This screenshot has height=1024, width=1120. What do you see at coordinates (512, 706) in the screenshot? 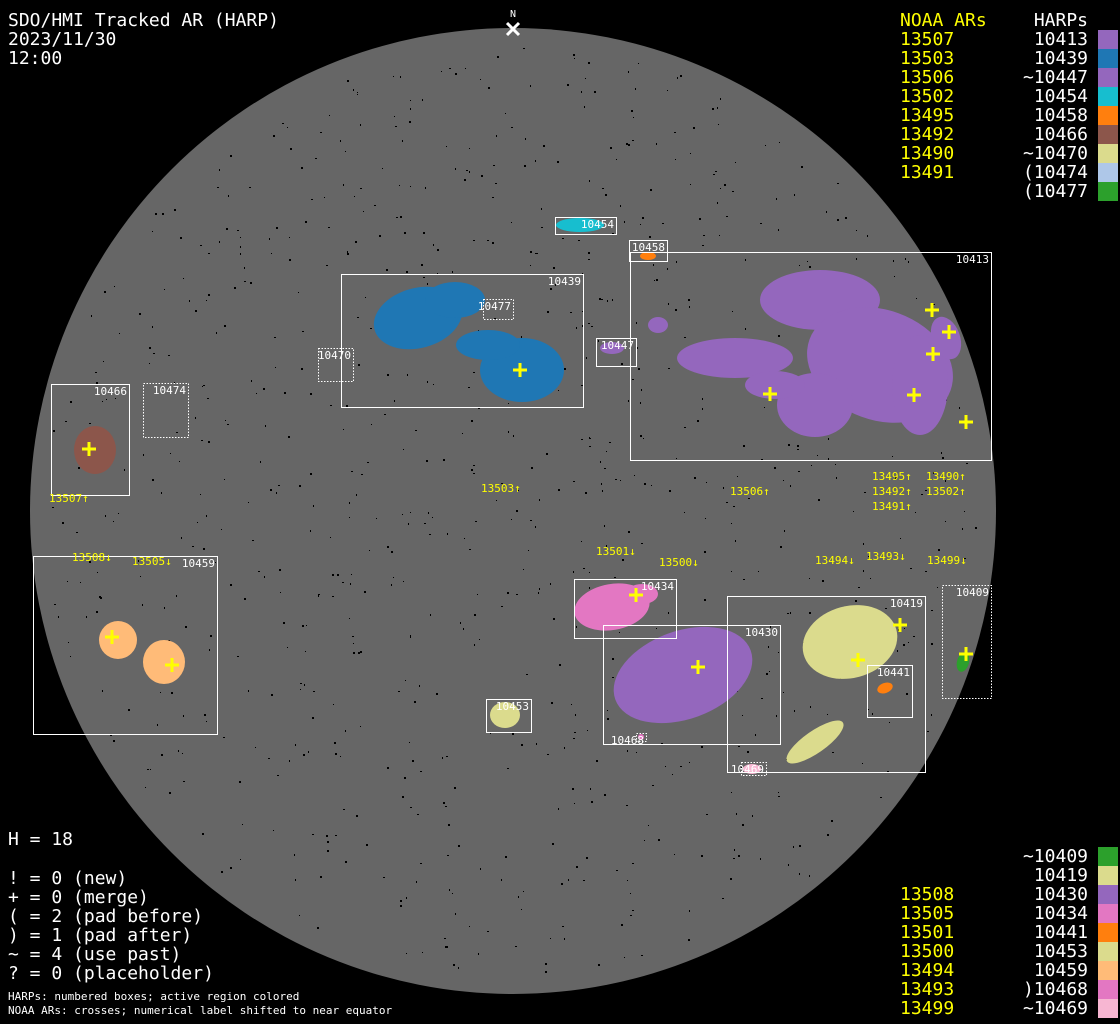
I see `harp-box-label: 10453` at bounding box center [512, 706].